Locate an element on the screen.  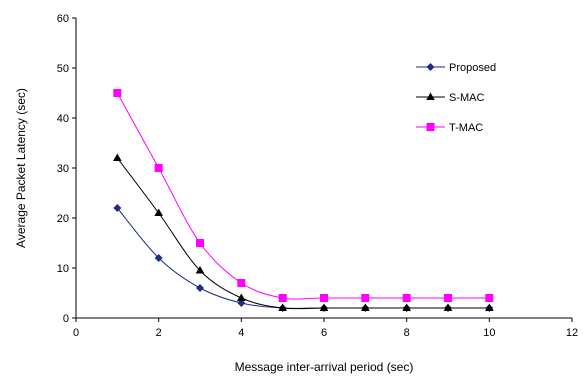
legend-item-smac: S-MAC is located at coordinates (450, 98).